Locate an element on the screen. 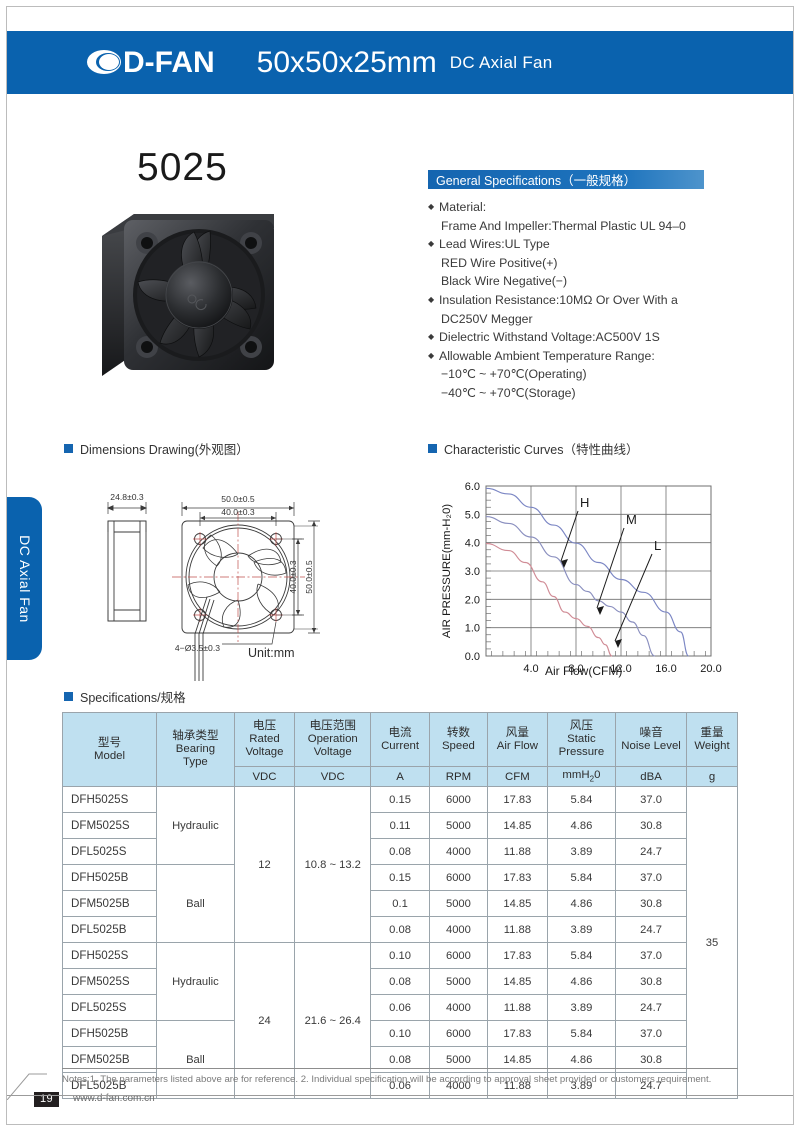 The width and height of the screenshot is (800, 1131). table-col-header-operation-voltage: 电压范围 Operation Voltage is located at coordinates (333, 739).